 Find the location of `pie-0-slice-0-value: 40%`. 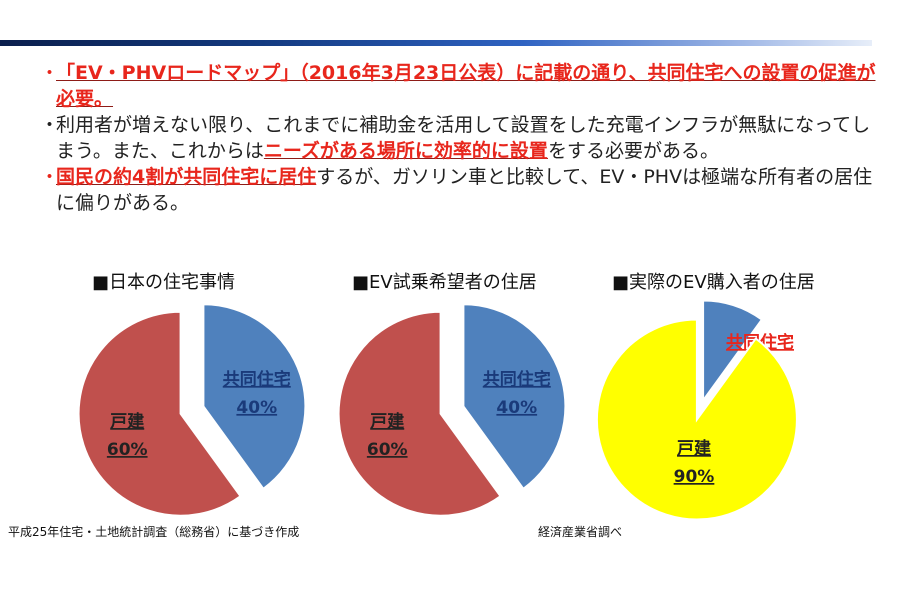

pie-0-slice-0-value: 40% is located at coordinates (256, 408).